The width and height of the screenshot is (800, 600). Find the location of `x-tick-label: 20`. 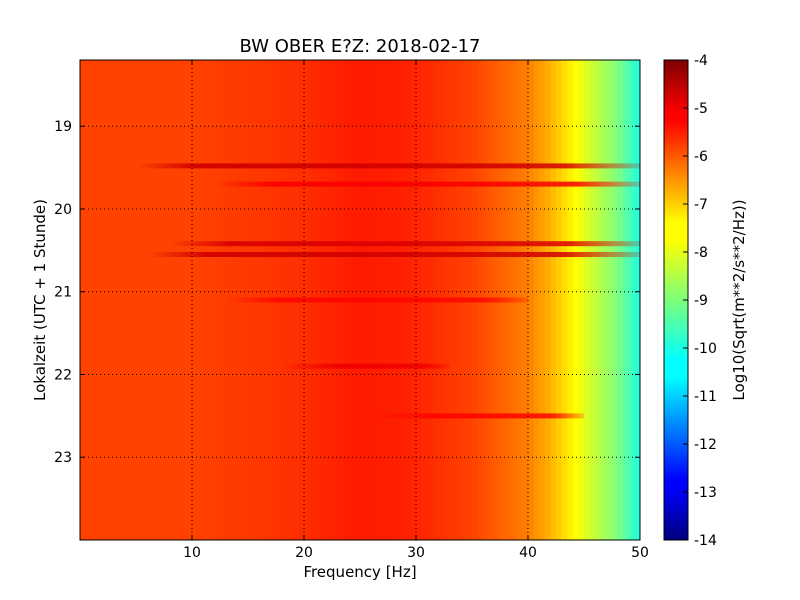

x-tick-label: 20 is located at coordinates (304, 553).